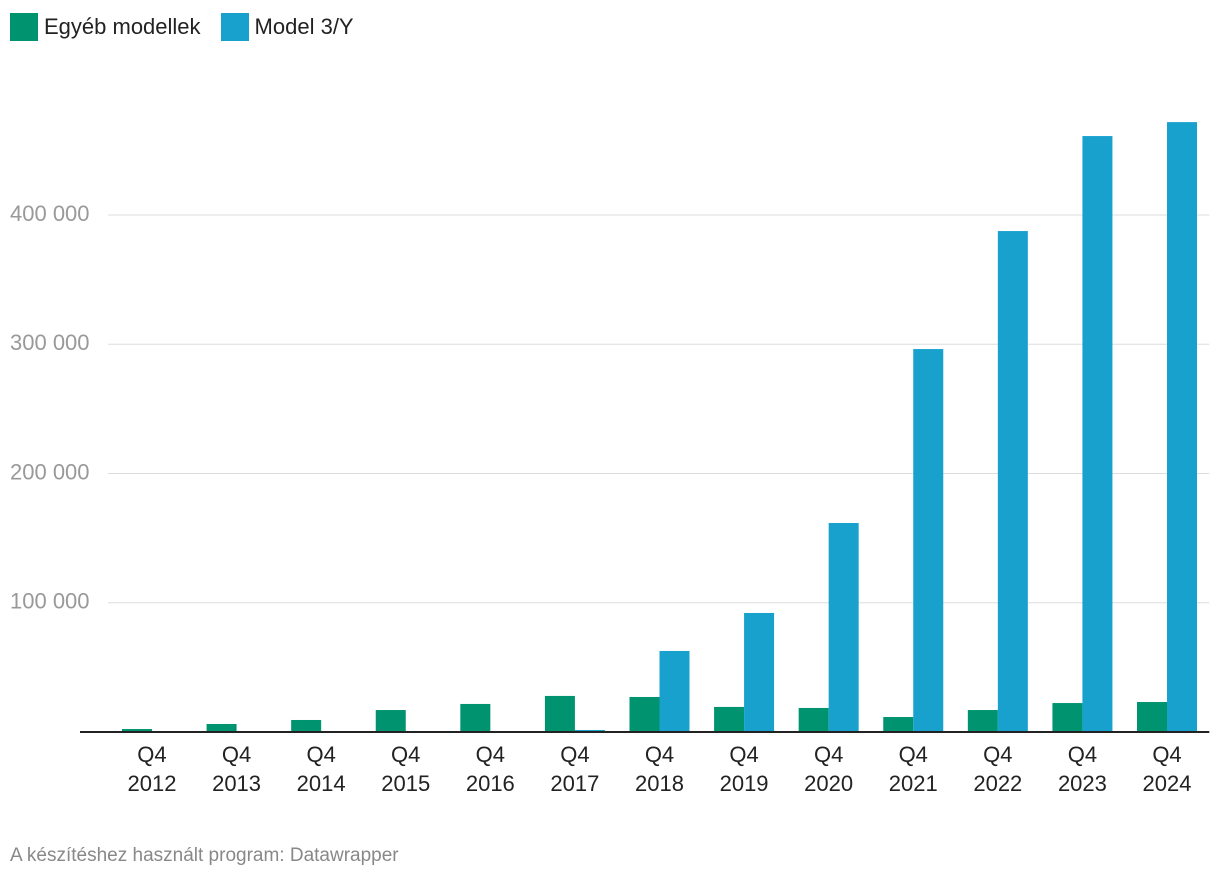 Image resolution: width=1220 pixels, height=882 pixels. I want to click on x-tick-label: Q4 2023, so click(1082, 769).